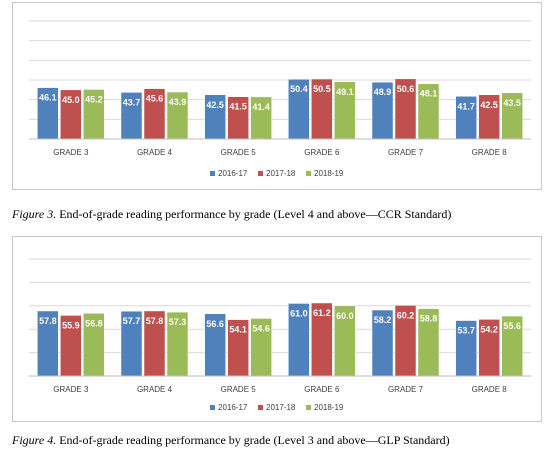  What do you see at coordinates (466, 331) in the screenshot?
I see `data-label: 53.7` at bounding box center [466, 331].